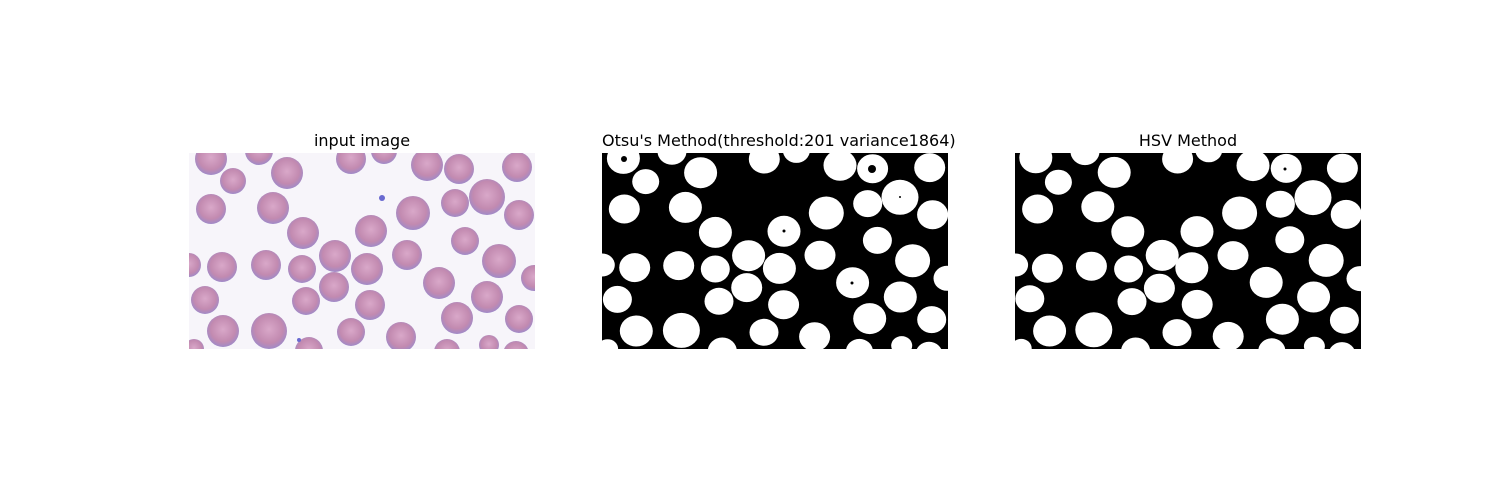 This screenshot has height=504, width=1512. I want to click on input-image, so click(362, 251).